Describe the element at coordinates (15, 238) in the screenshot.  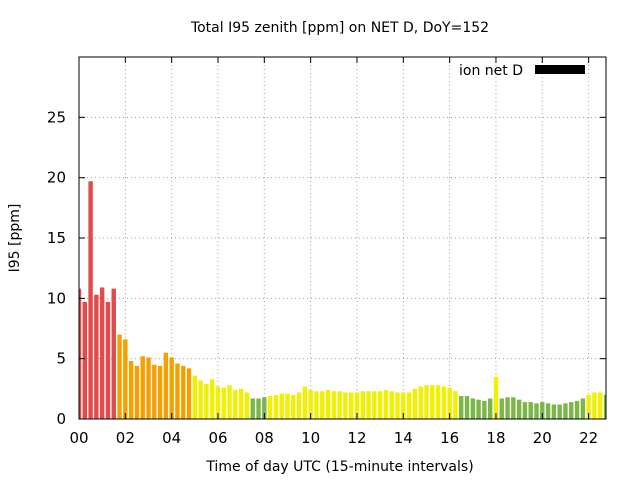
I see `y-axis-label: I95 [ppm]` at that location.